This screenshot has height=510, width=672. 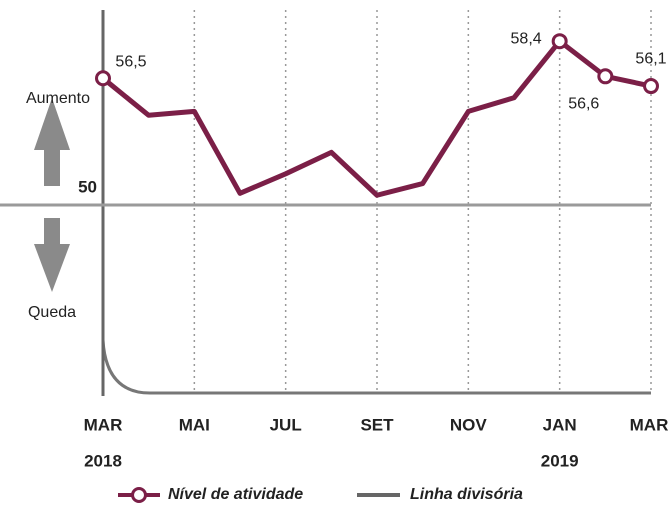 What do you see at coordinates (87, 186) in the screenshot?
I see `y-tick-label: 50` at bounding box center [87, 186].